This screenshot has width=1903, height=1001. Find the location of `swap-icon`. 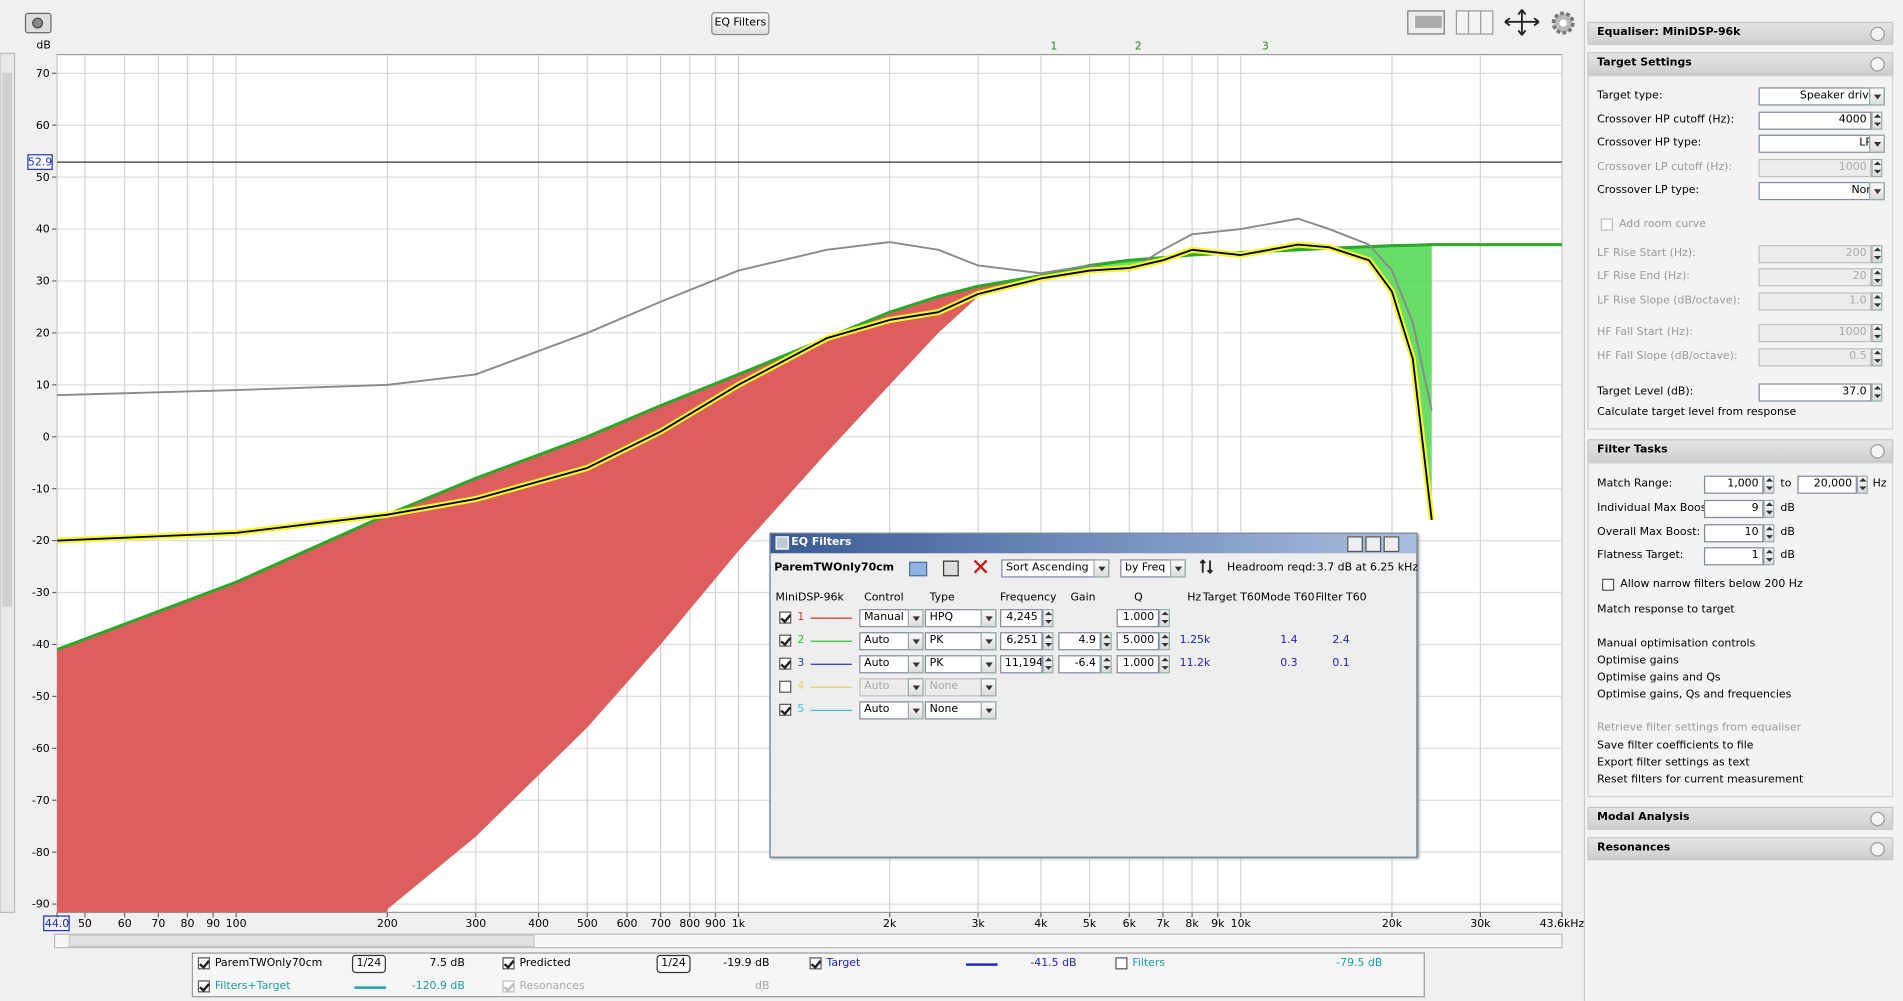

swap-icon is located at coordinates (1206, 566).